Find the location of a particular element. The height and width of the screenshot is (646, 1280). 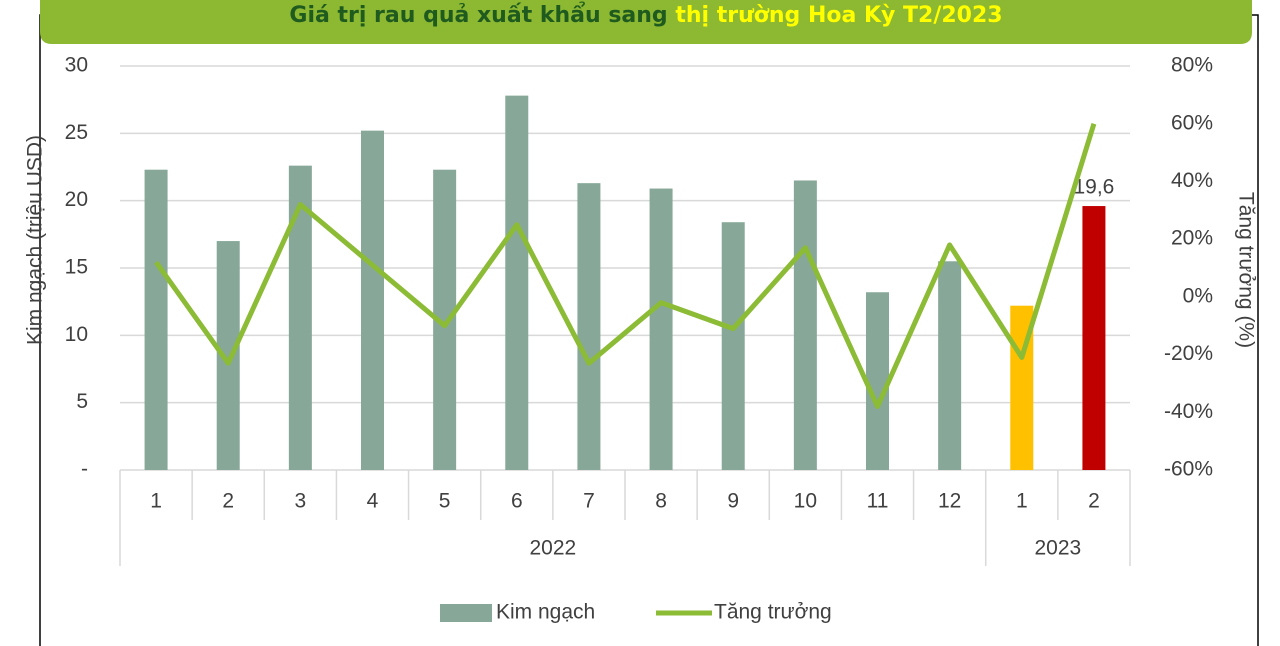

y-tick-label: 10 is located at coordinates (76, 334).